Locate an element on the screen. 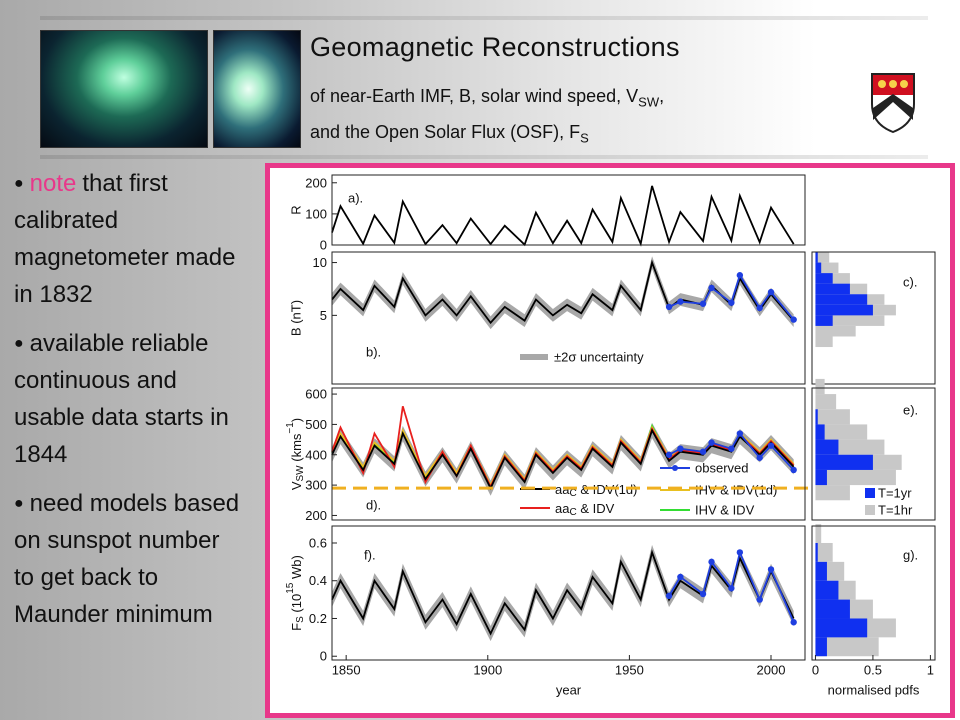 Image resolution: width=960 pixels, height=720 pixels. text-segment: C is located at coordinates (572, 493).